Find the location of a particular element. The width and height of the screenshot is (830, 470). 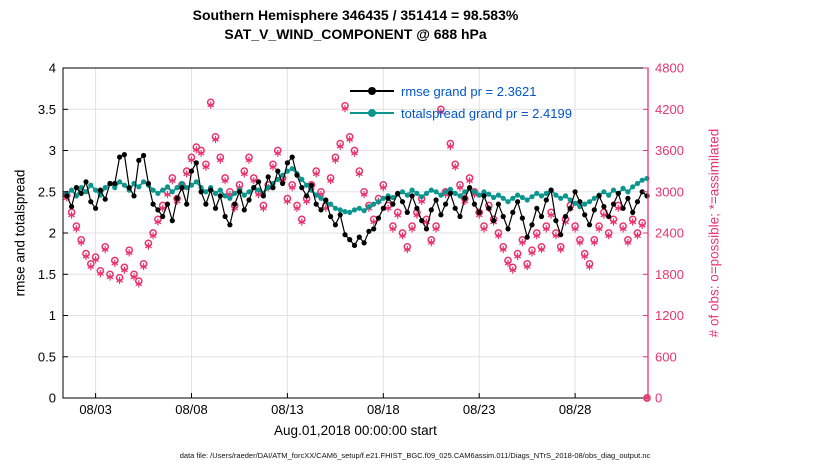

svg-text: 3600 is located at coordinates (669, 150).